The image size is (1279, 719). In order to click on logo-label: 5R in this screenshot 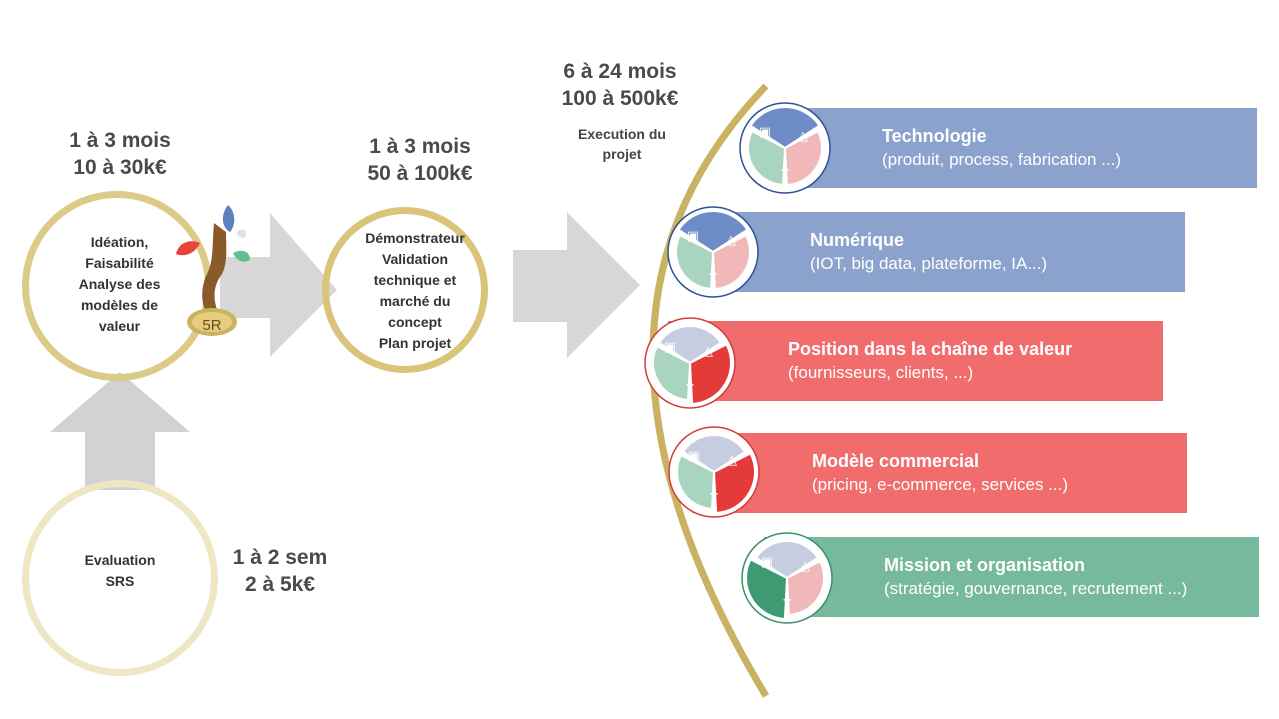, I will do `click(211, 325)`.